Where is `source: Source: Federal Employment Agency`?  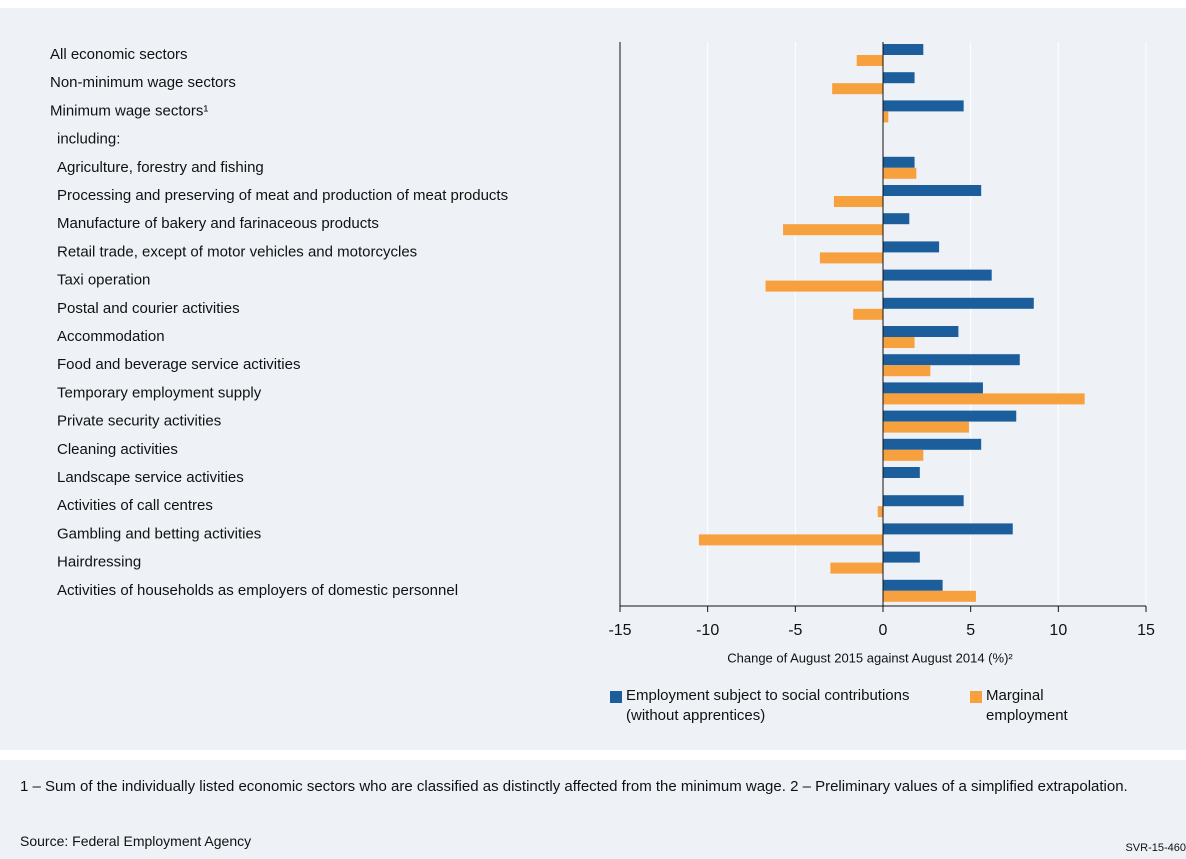
source: Source: Federal Employment Agency is located at coordinates (136, 841).